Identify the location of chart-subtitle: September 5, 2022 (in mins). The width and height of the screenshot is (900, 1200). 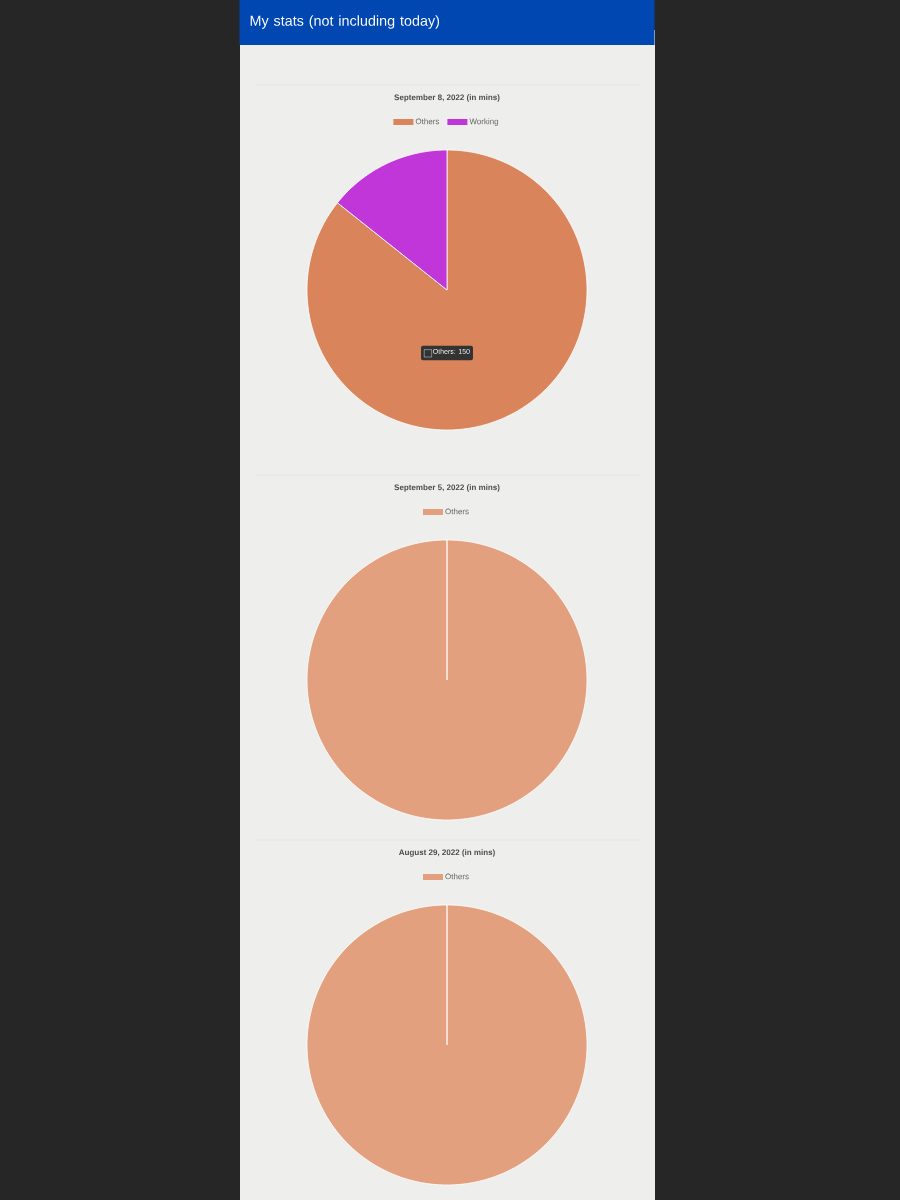
(447, 488).